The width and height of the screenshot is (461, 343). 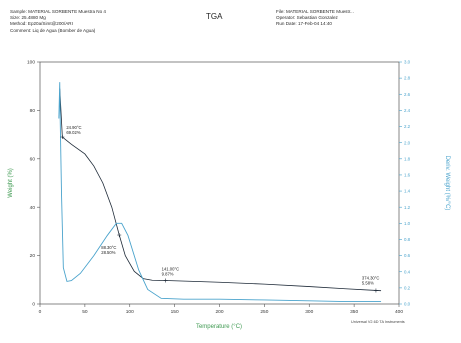 What do you see at coordinates (33, 159) in the screenshot?
I see `y-tick-label: 60` at bounding box center [33, 159].